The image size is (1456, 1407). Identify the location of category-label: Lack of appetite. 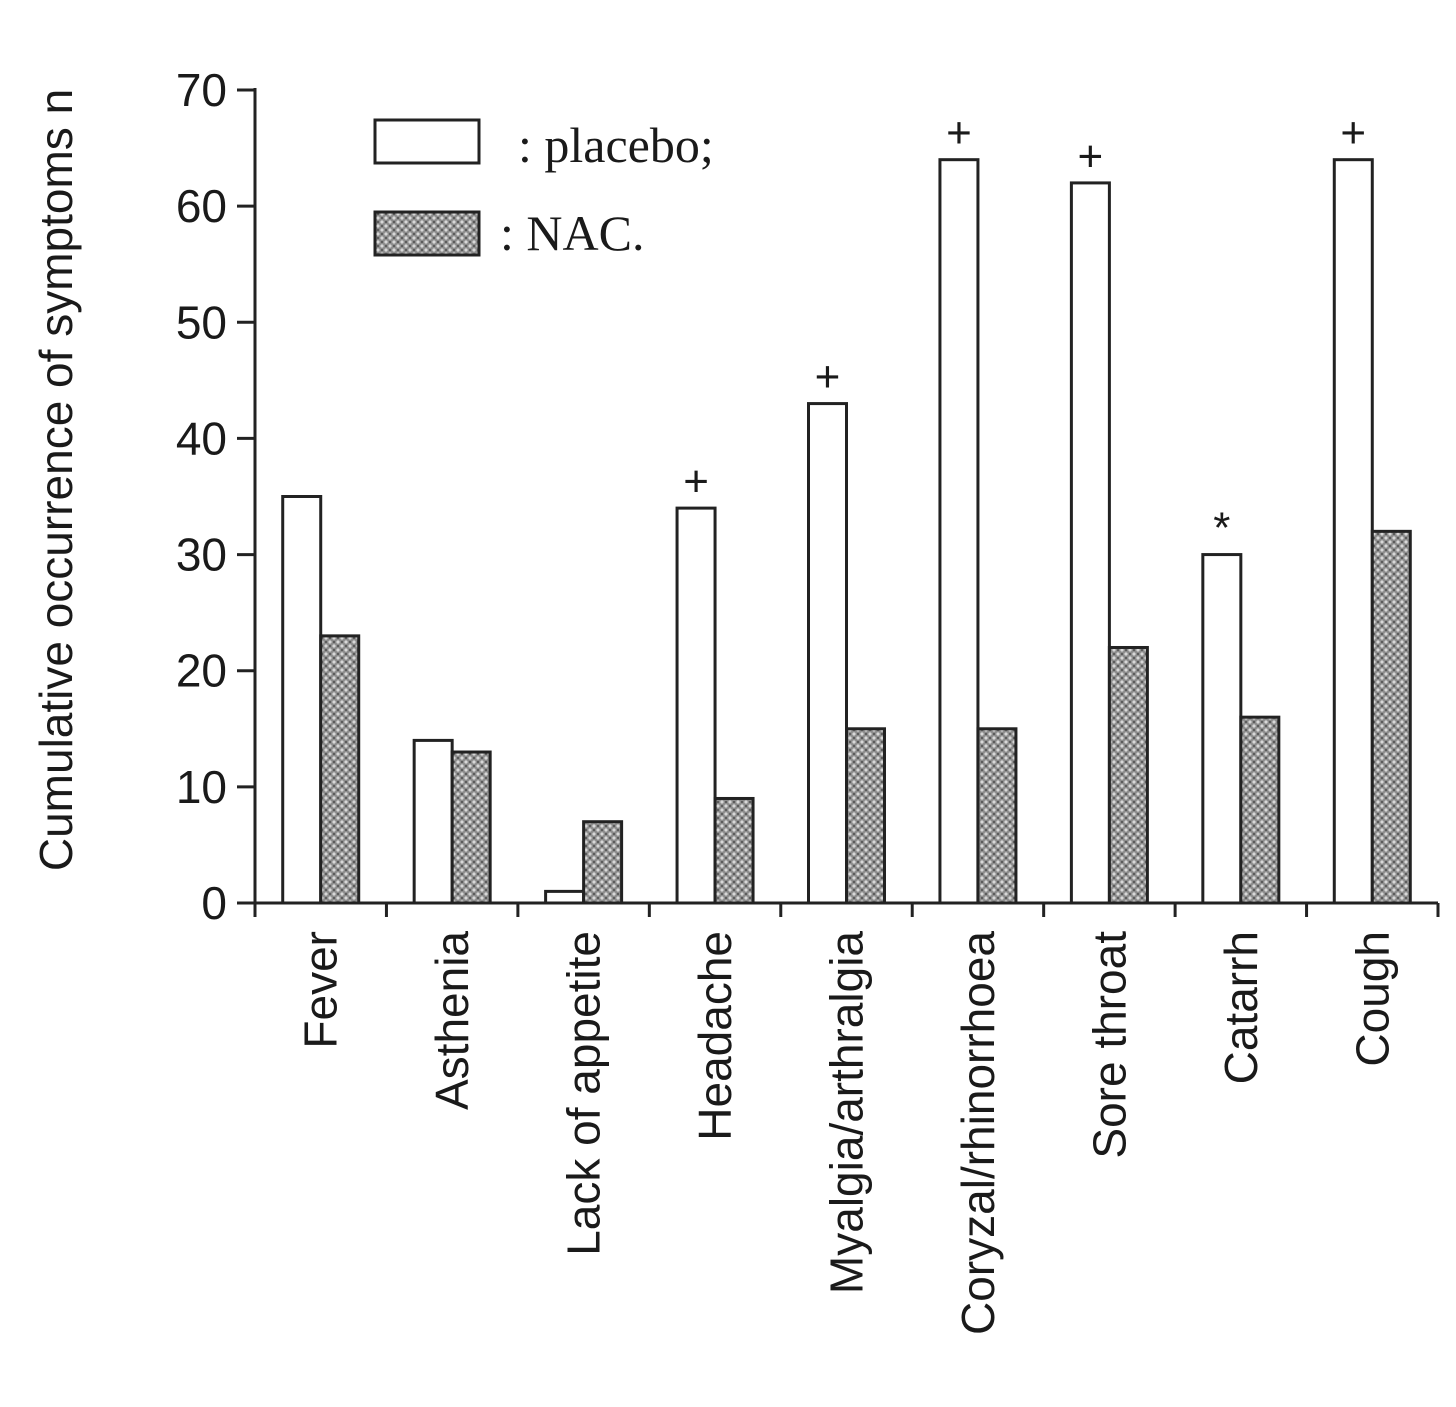
(584, 1093).